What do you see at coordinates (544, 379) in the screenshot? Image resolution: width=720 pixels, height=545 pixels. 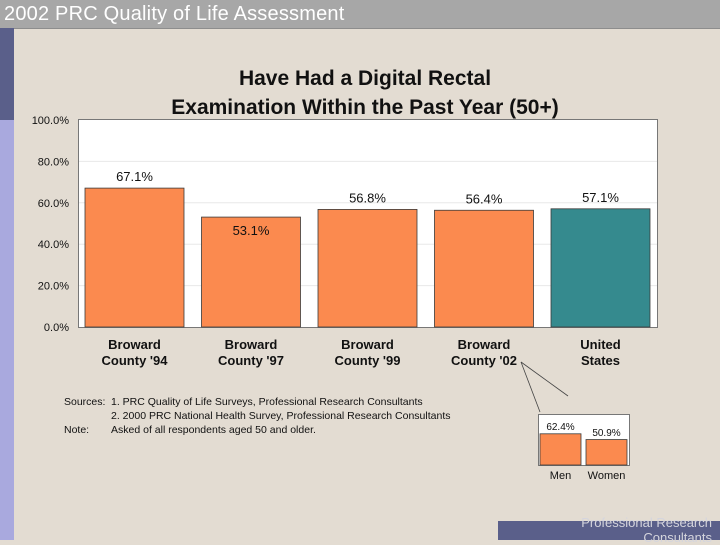 I see `inset-connector-right` at bounding box center [544, 379].